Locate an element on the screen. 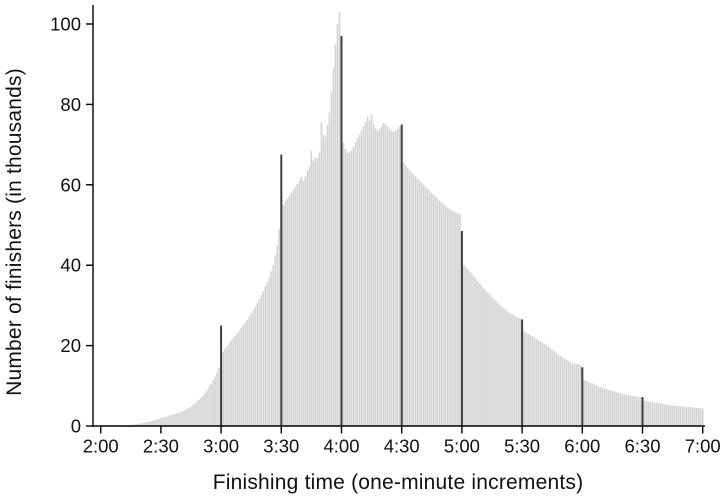 This screenshot has width=720, height=501. y-tick-label: 0 is located at coordinates (76, 426).